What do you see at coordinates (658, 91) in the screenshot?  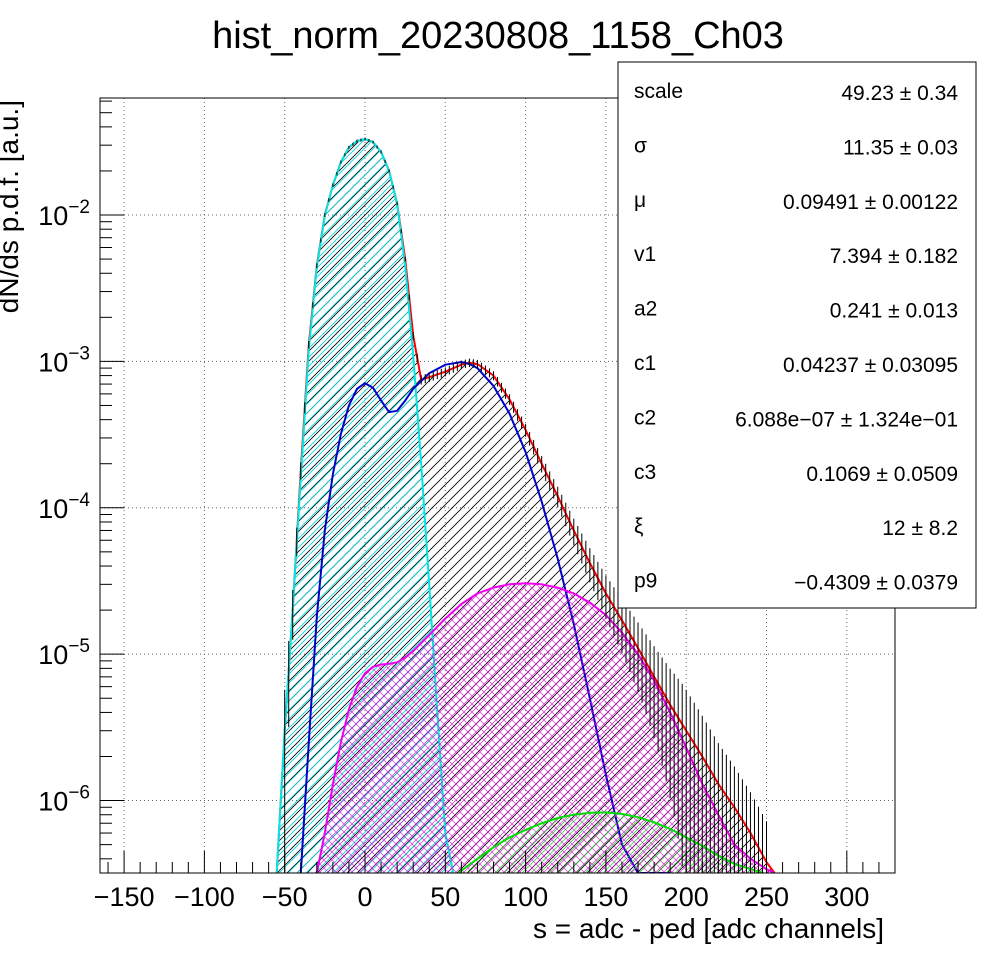 I see `stats-param-name: scale` at bounding box center [658, 91].